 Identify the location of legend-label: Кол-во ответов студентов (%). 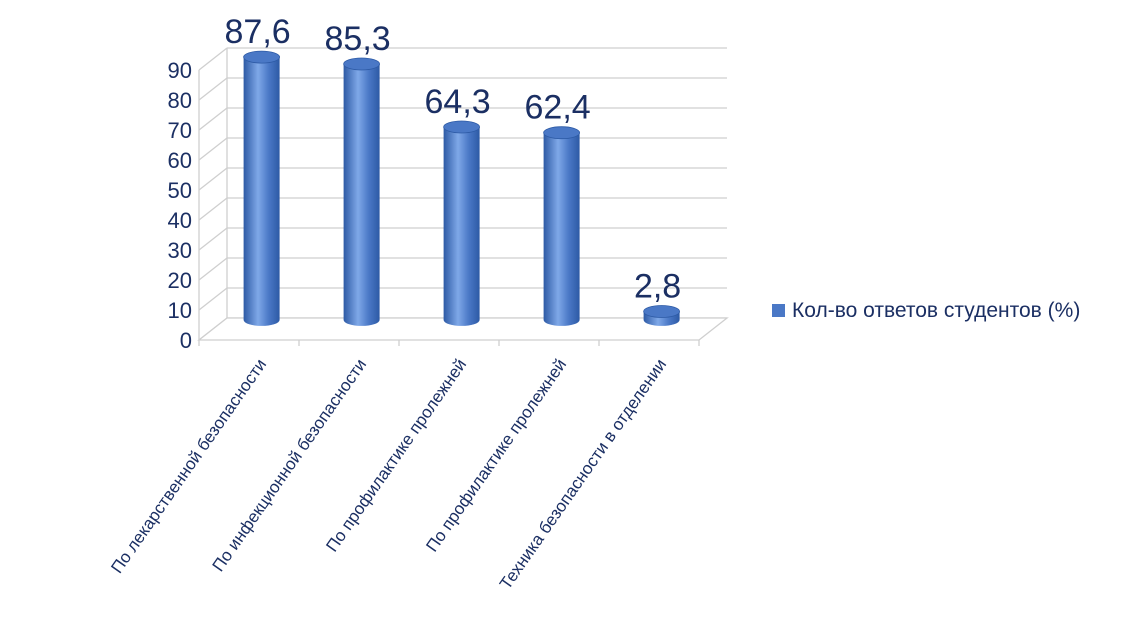
(936, 310).